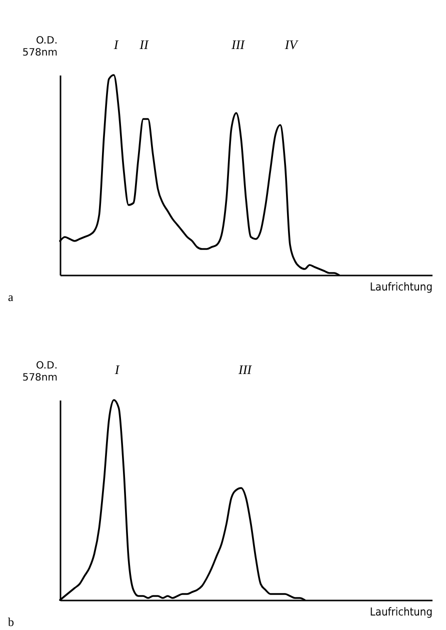 The image size is (446, 630). What do you see at coordinates (292, 44) in the screenshot?
I see `text: IV` at bounding box center [292, 44].